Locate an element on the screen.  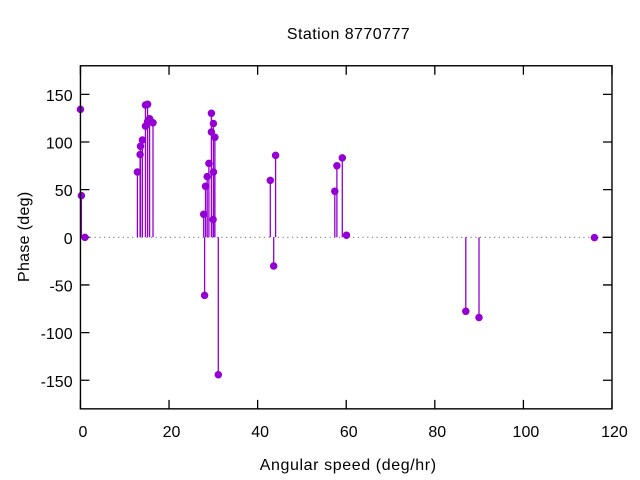
svg-text: 150 is located at coordinates (59, 96).